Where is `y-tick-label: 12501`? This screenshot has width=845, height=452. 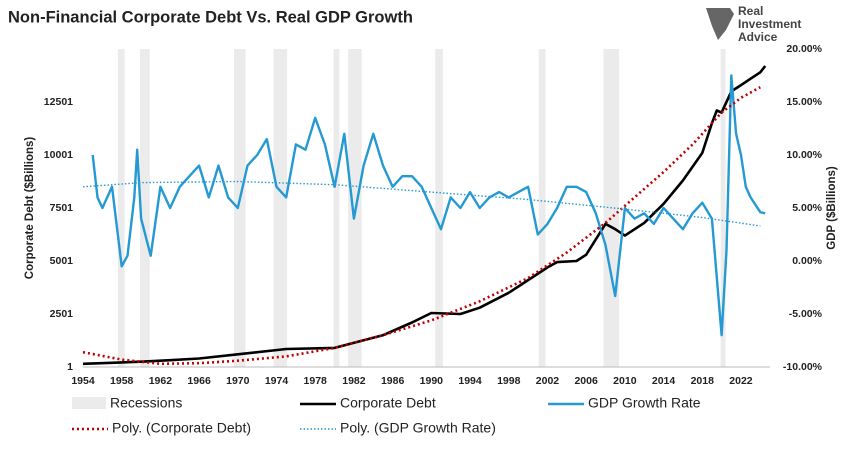
y-tick-label: 12501 is located at coordinates (58, 102).